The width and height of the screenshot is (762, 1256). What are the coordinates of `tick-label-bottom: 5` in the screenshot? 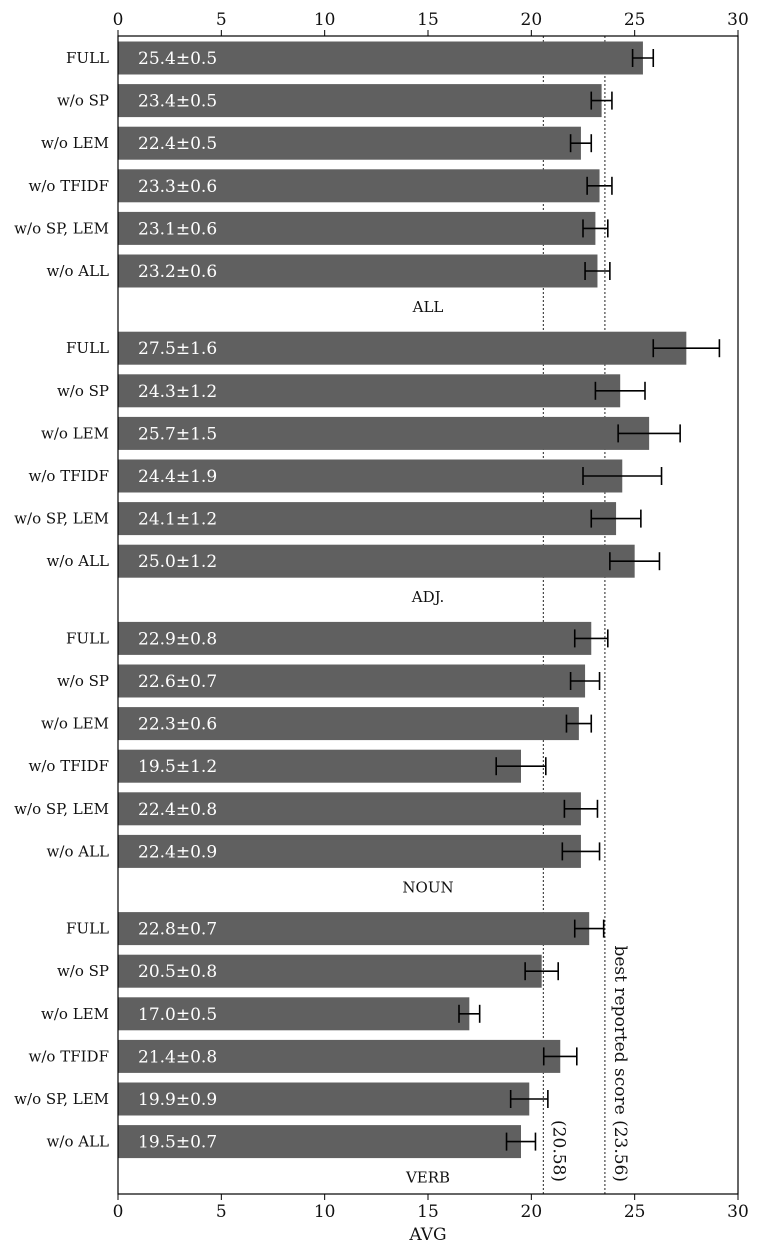 It's located at (221, 1212).